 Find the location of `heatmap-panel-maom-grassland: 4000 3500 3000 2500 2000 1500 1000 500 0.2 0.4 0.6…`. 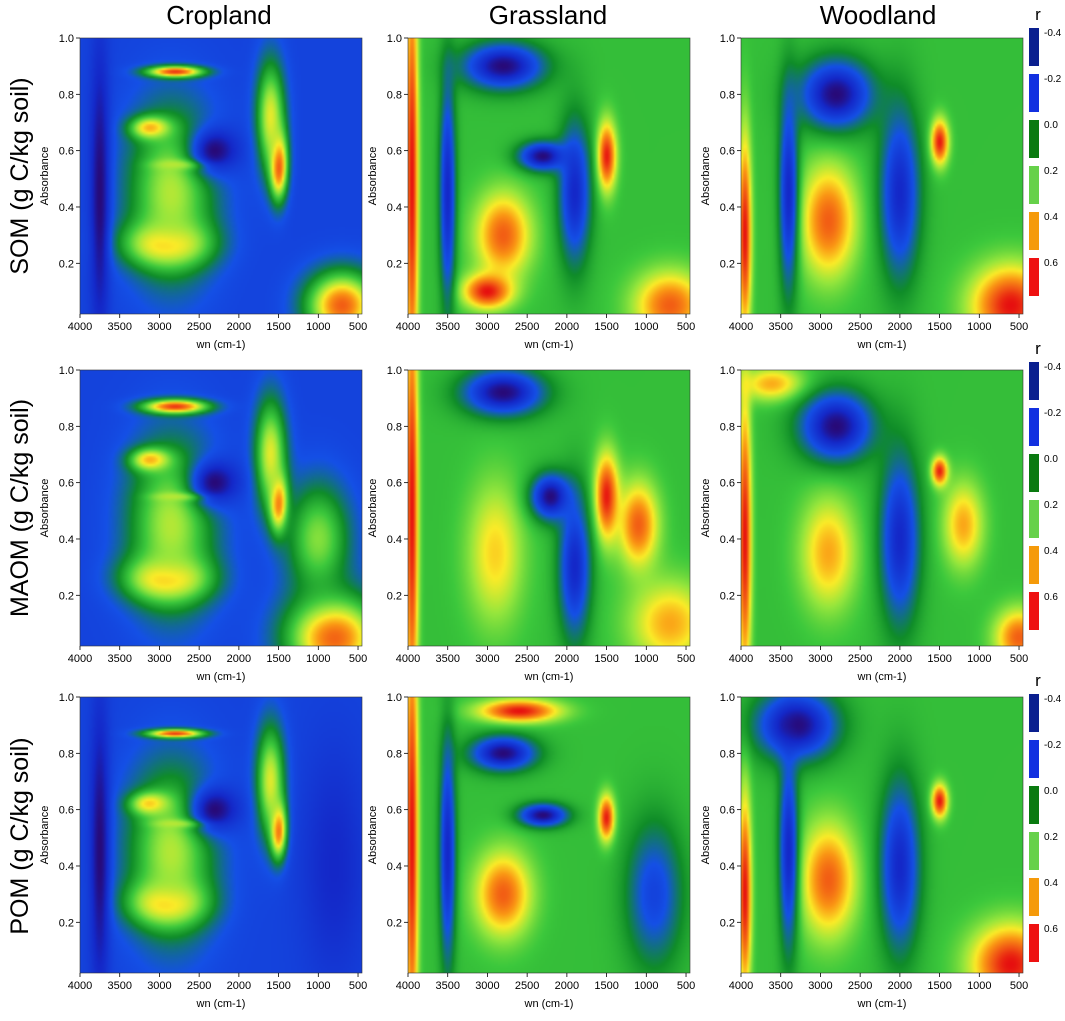

heatmap-panel-maom-grassland: 4000 3500 3000 2500 2000 1500 1000 500 0.2 0.4 0.6… is located at coordinates (531, 524).